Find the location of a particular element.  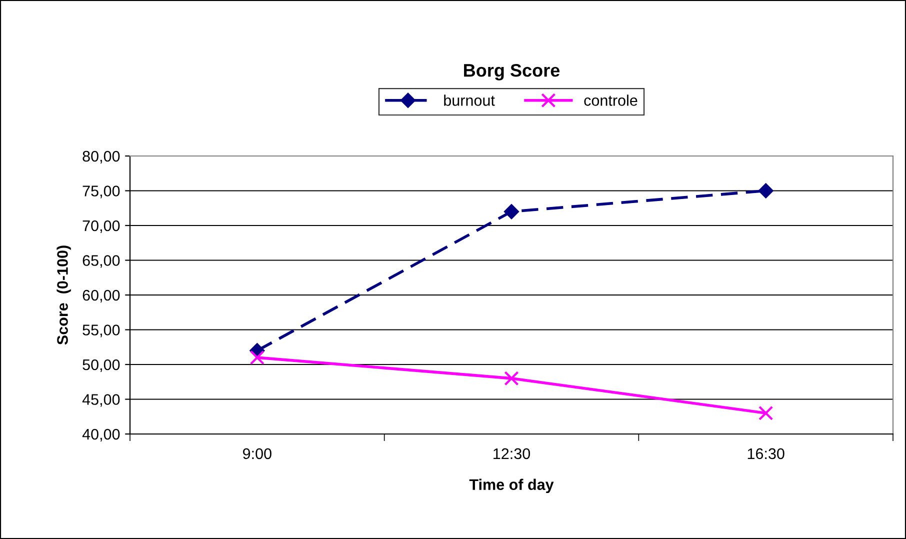

chart-title: Borg Score is located at coordinates (512, 72).